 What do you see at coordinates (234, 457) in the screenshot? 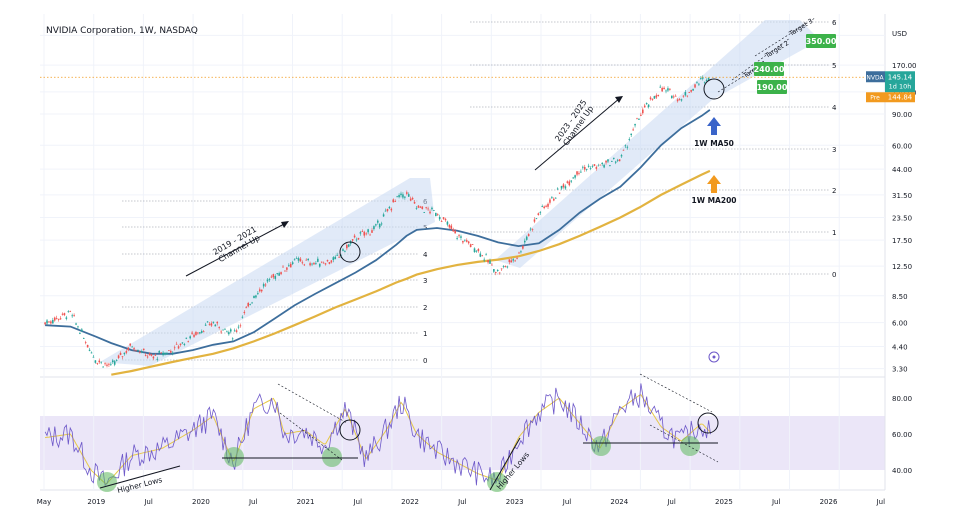
I see `rsi-low-marker` at bounding box center [234, 457].